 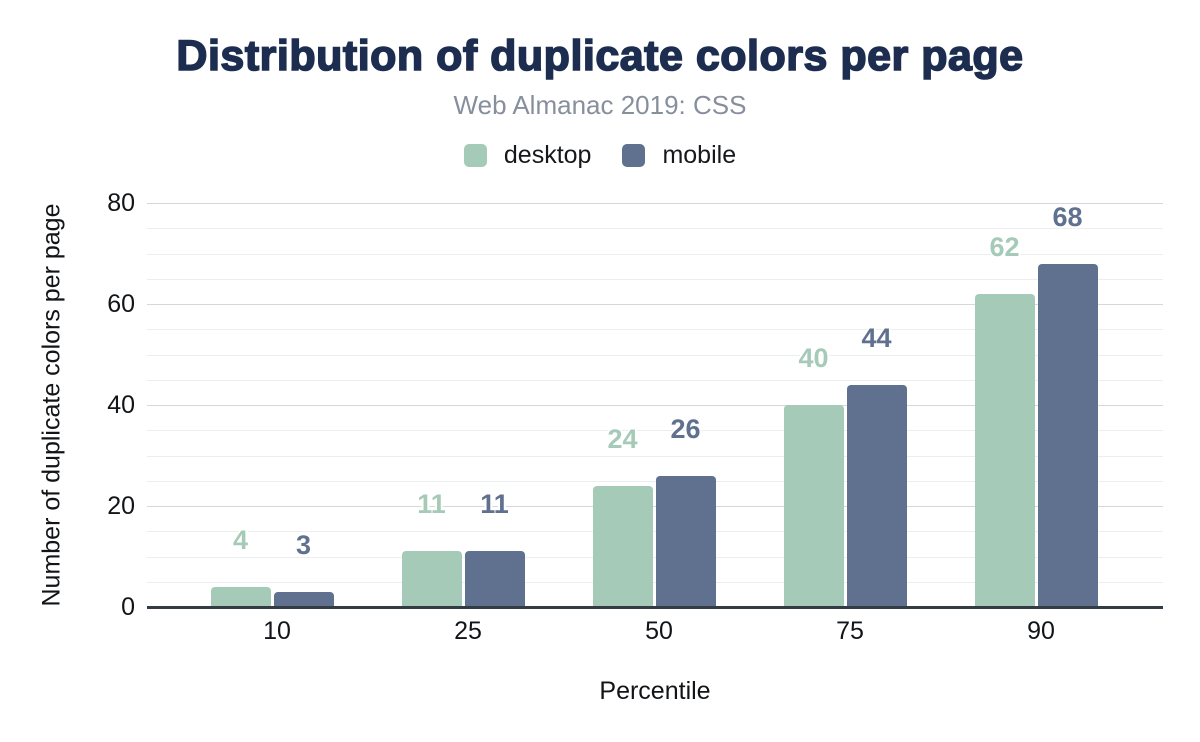 I want to click on y-axis-tick-label: 60, so click(x=121, y=303).